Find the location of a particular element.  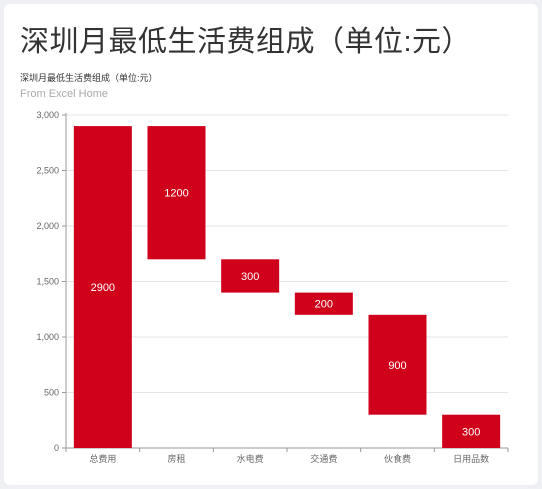

data-label: 900 is located at coordinates (397, 366).